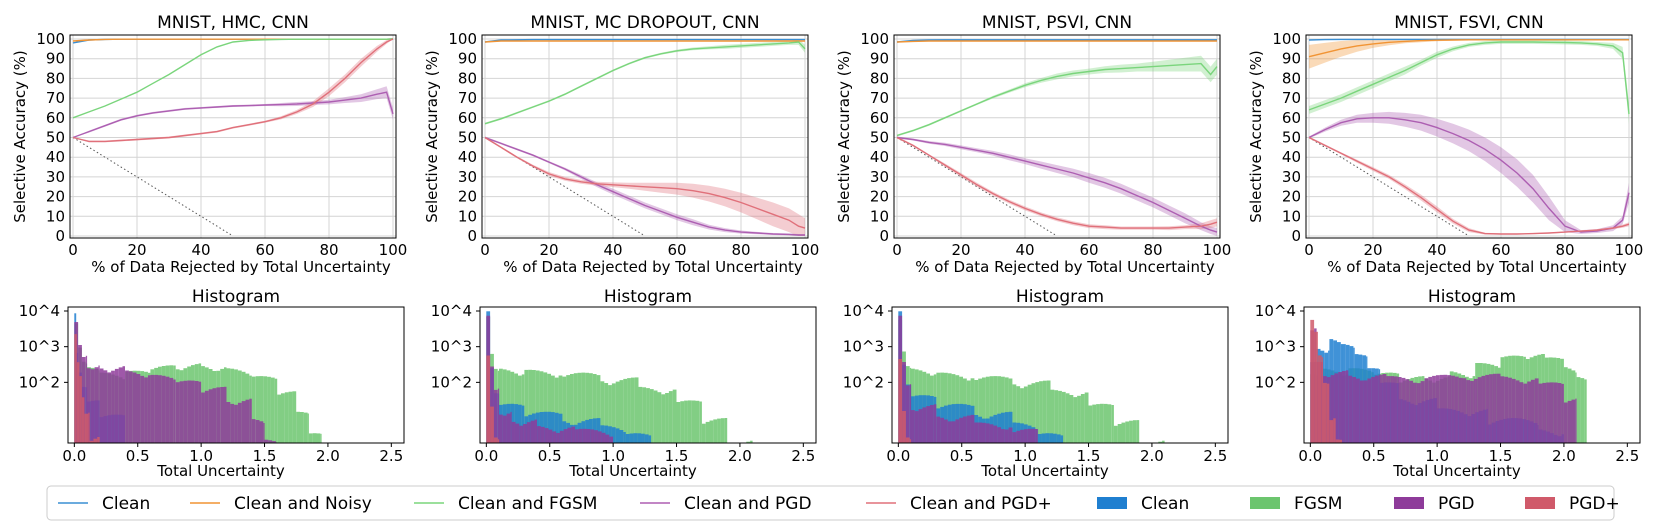  I want to click on legend-label: PGD, so click(1456, 504).